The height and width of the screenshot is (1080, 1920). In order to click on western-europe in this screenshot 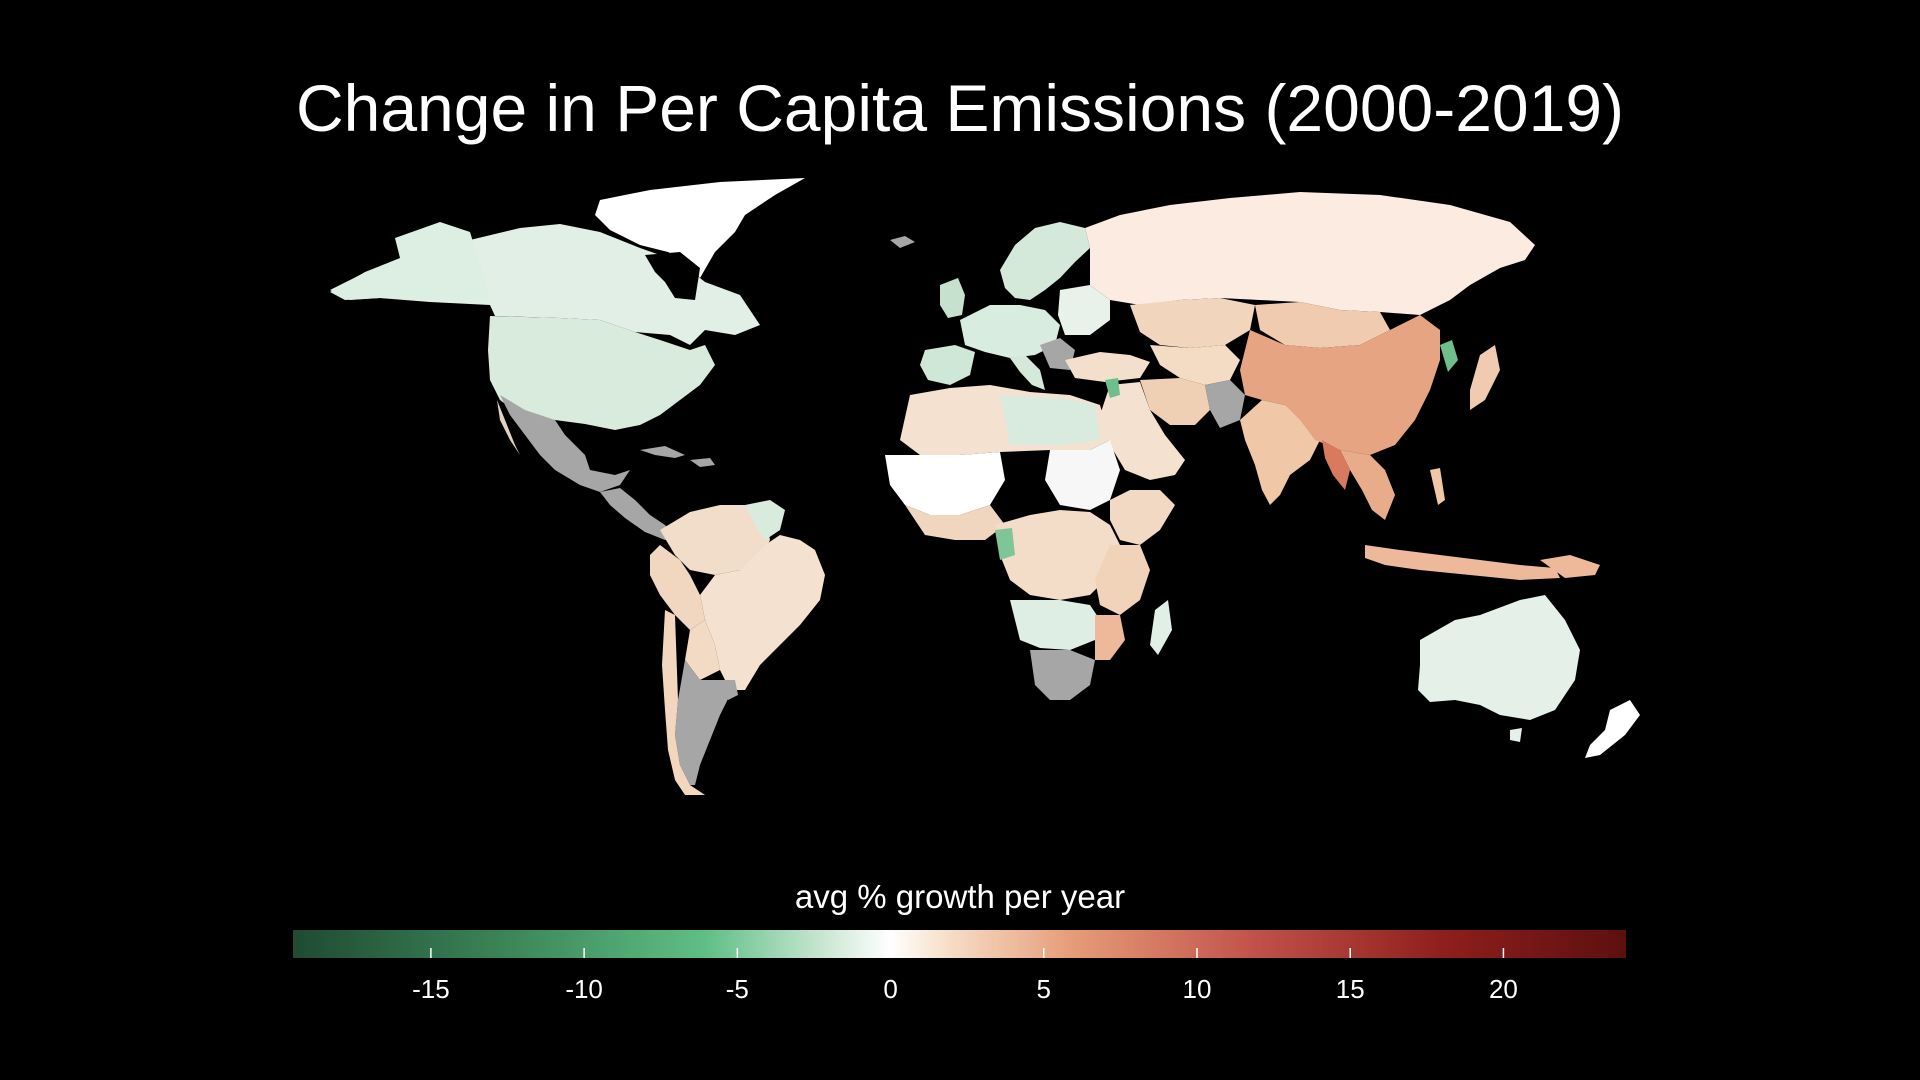, I will do `click(1010, 331)`.